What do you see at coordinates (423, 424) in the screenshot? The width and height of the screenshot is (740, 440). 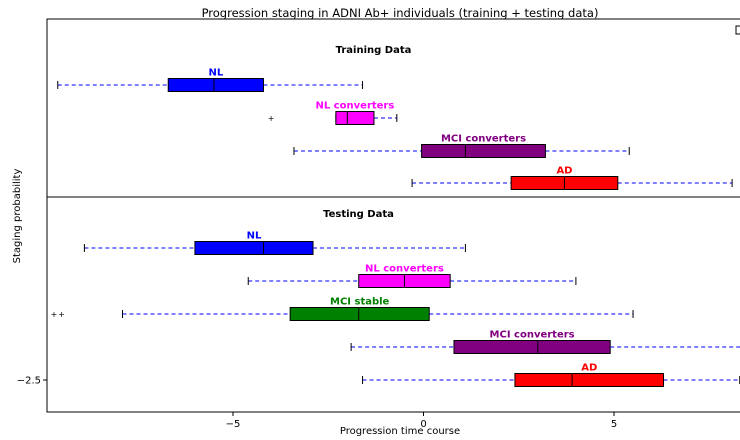 I see `x-tick-label: 0` at bounding box center [423, 424].